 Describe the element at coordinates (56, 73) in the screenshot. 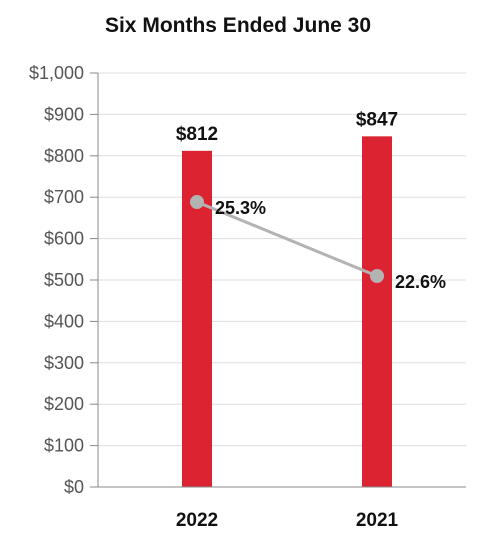

I see `y-tick-label: $1,000` at that location.